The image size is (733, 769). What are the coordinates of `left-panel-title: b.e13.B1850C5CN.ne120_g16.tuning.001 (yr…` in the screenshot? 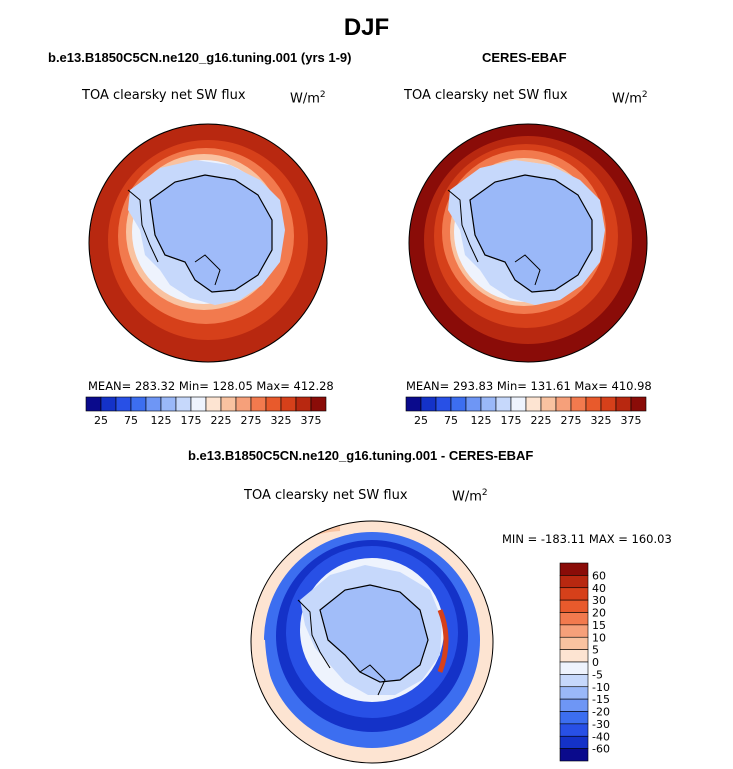 It's located at (200, 57).